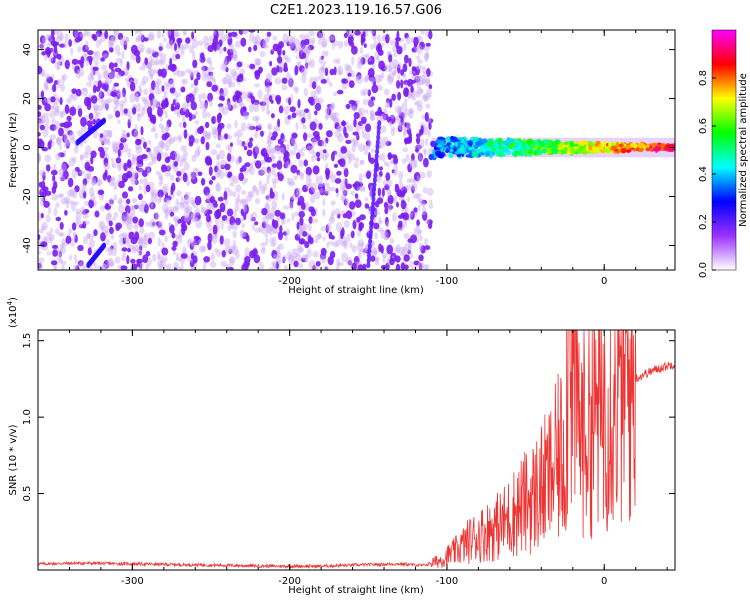 This screenshot has height=600, width=750. Describe the element at coordinates (703, 174) in the screenshot. I see `colorbar-tick-label: 0.4` at that location.